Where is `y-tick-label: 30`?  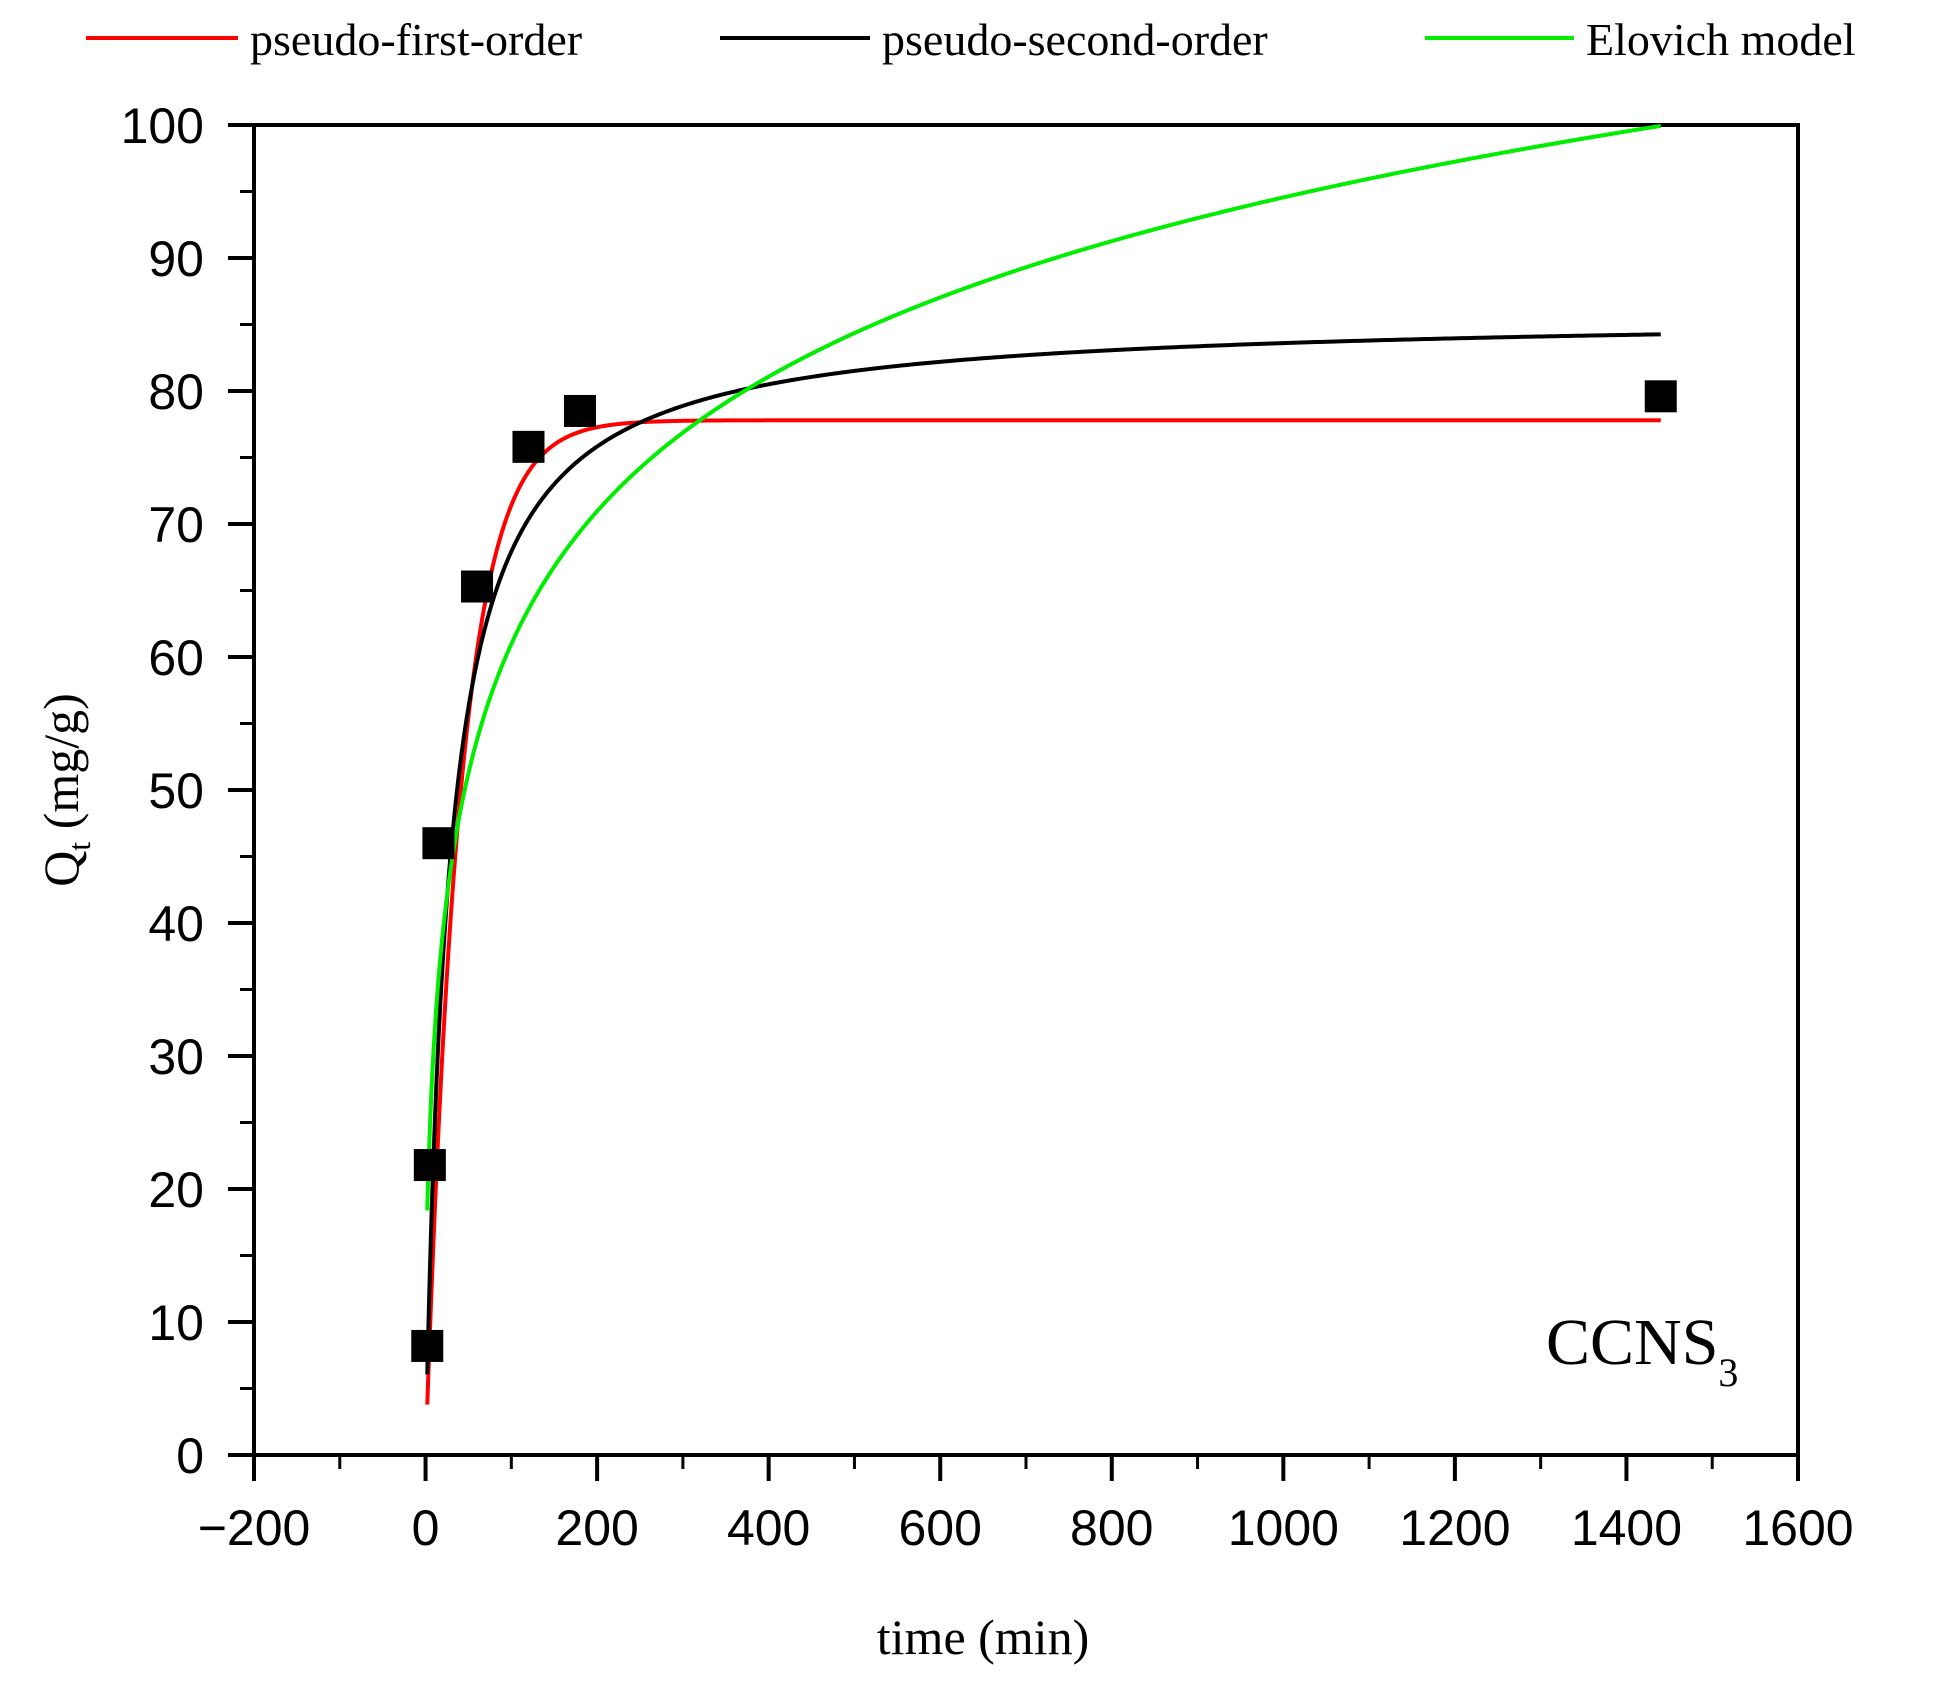 y-tick-label: 30 is located at coordinates (176, 1057).